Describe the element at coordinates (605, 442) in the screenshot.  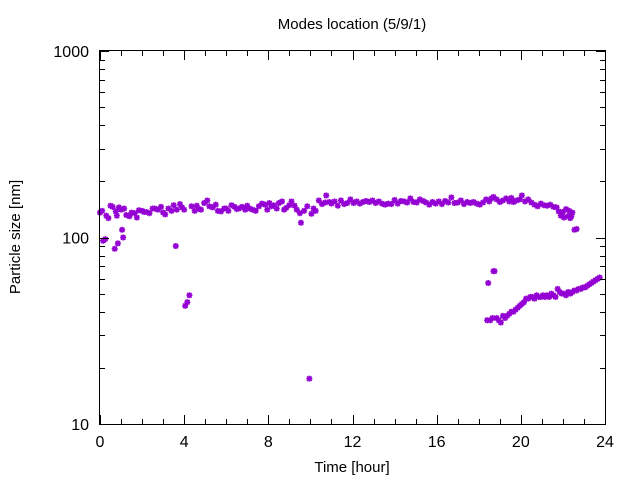
I see `x-tick-label: 24` at that location.